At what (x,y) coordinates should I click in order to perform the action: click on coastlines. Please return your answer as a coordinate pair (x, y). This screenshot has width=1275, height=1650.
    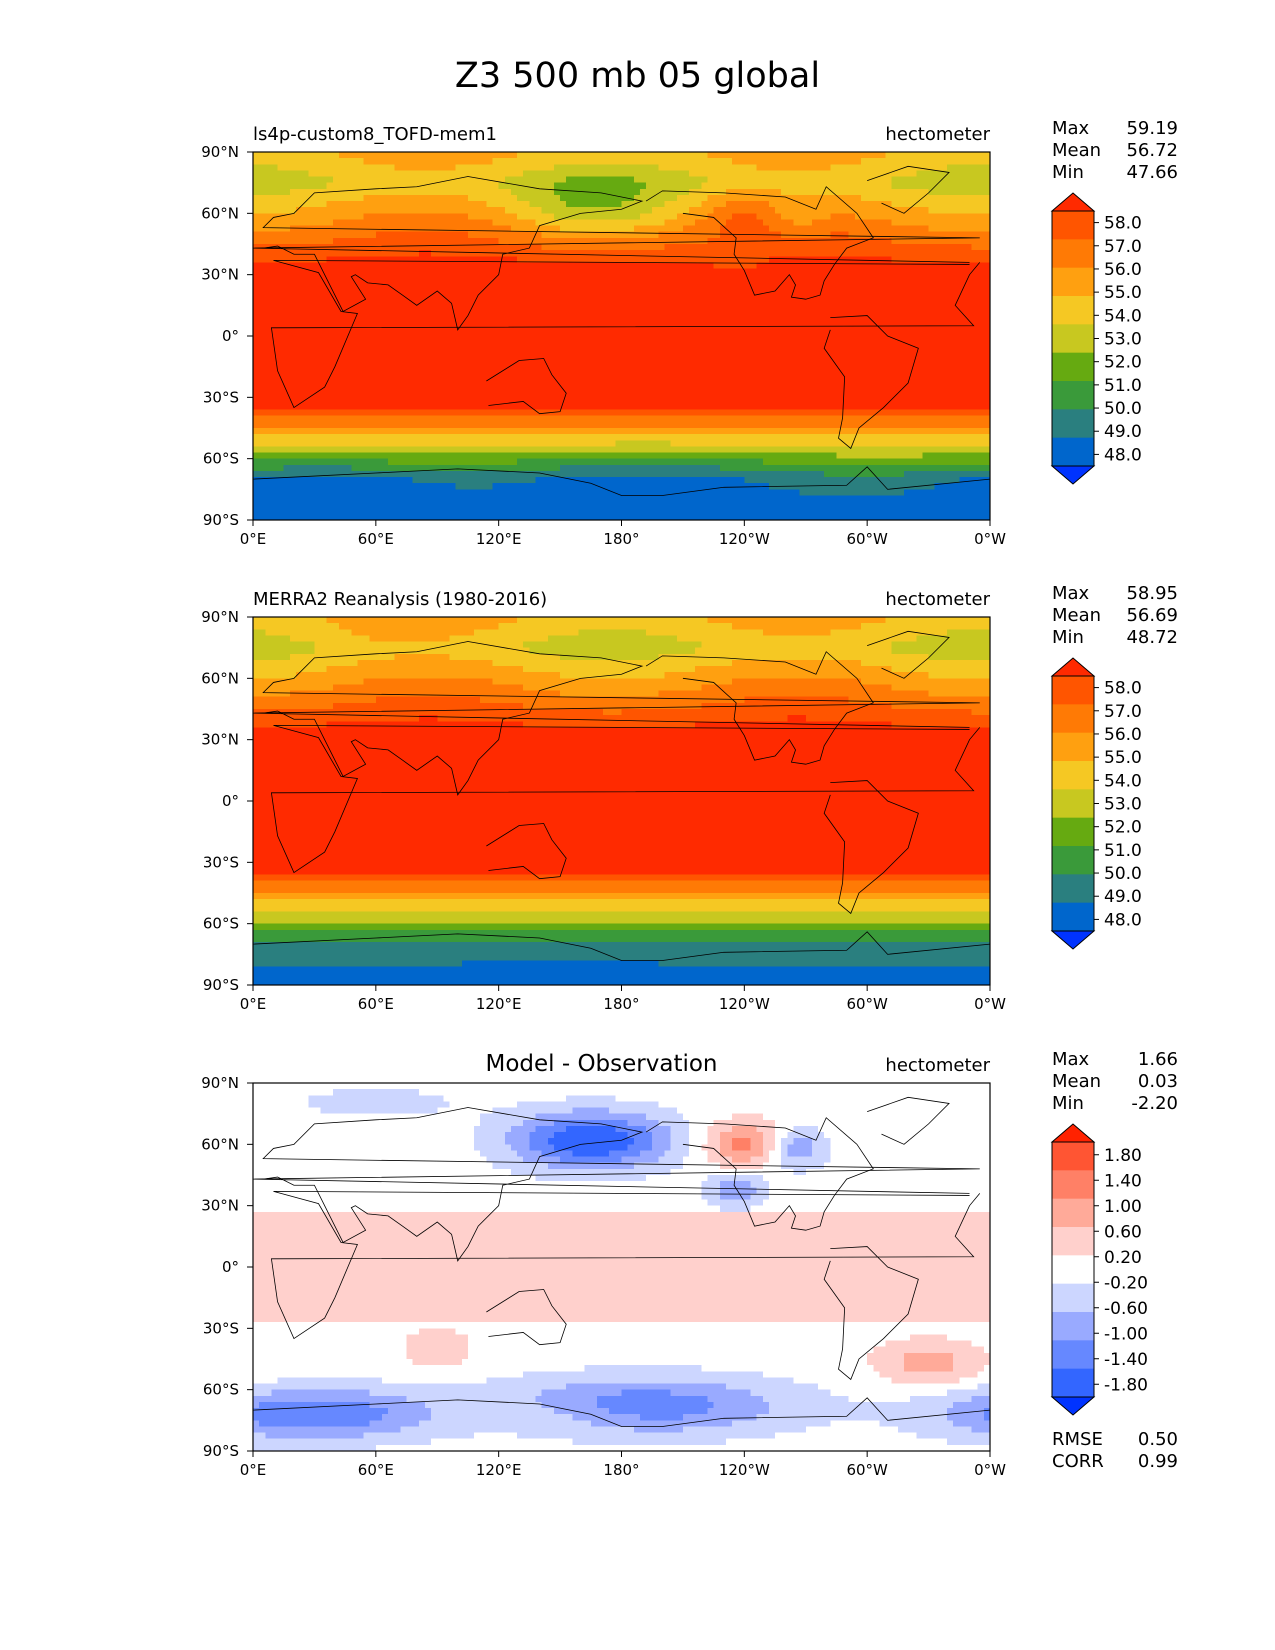
    Looking at the image, I should click on (621, 795).